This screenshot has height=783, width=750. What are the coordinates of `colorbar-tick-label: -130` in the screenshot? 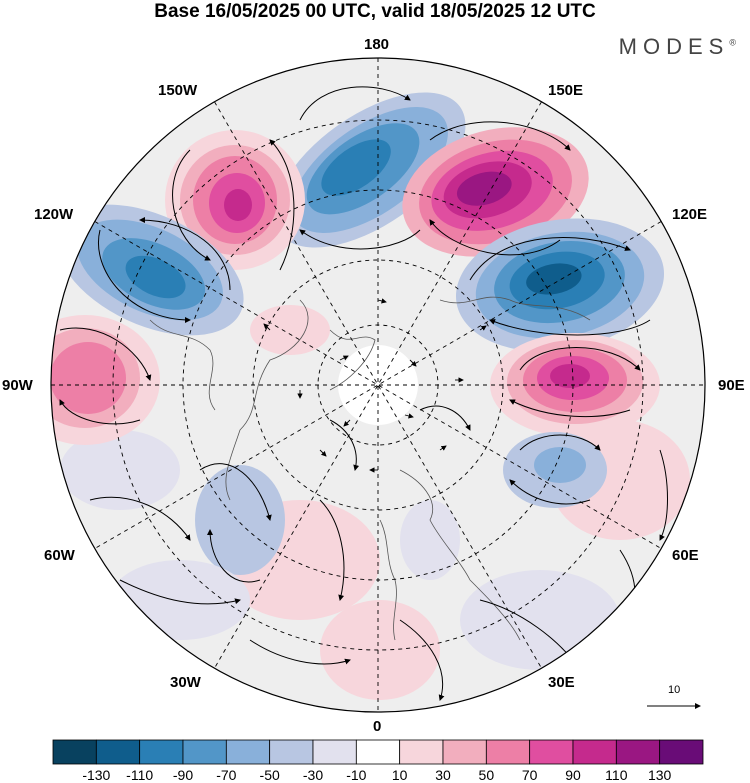 It's located at (96, 775).